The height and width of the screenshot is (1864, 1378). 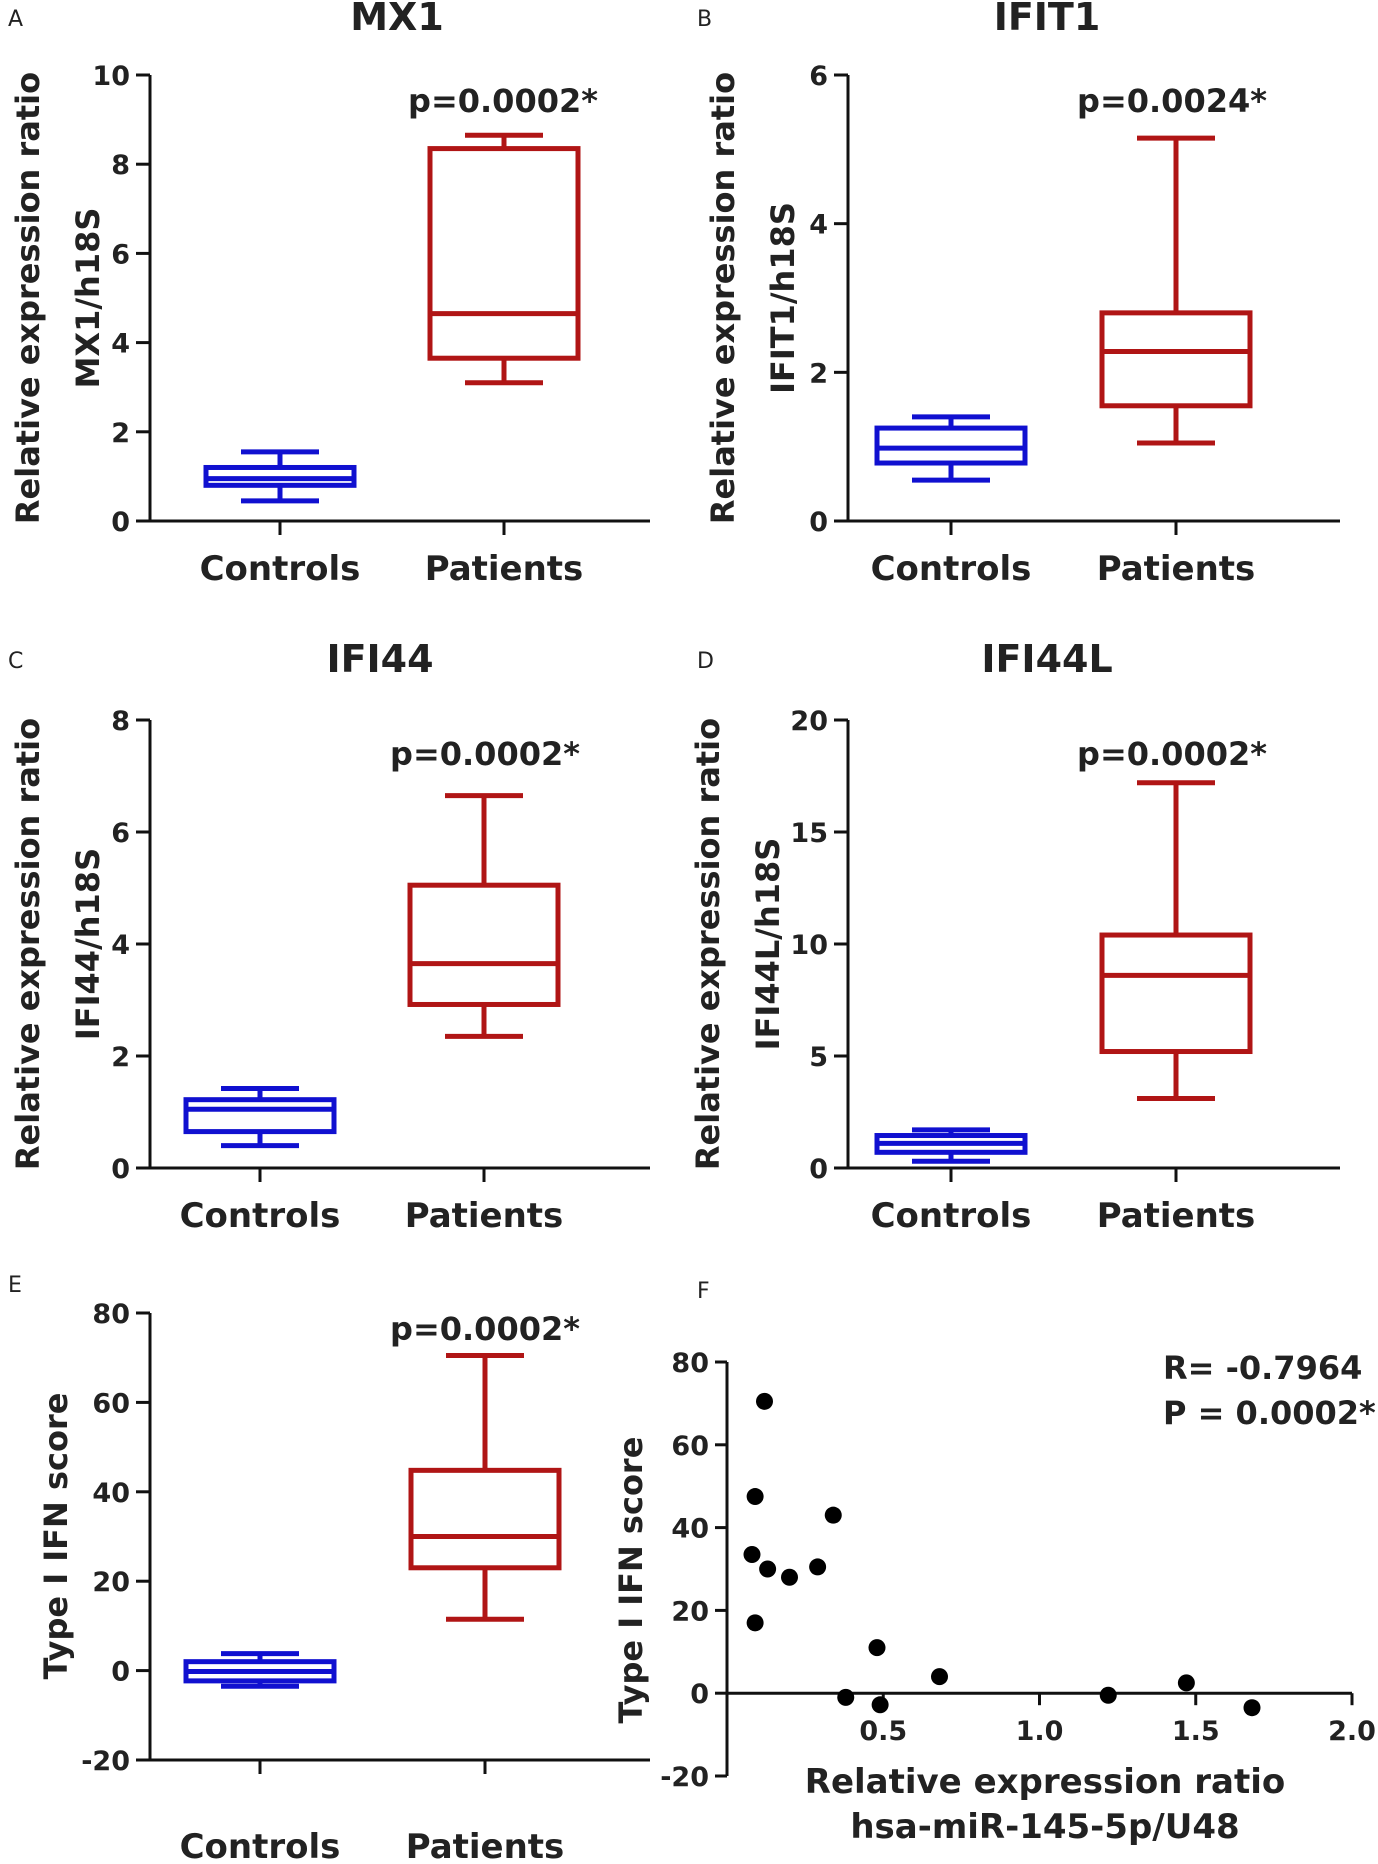 What do you see at coordinates (88, 944) in the screenshot?
I see `y-axis-title: IFI44/h18S` at bounding box center [88, 944].